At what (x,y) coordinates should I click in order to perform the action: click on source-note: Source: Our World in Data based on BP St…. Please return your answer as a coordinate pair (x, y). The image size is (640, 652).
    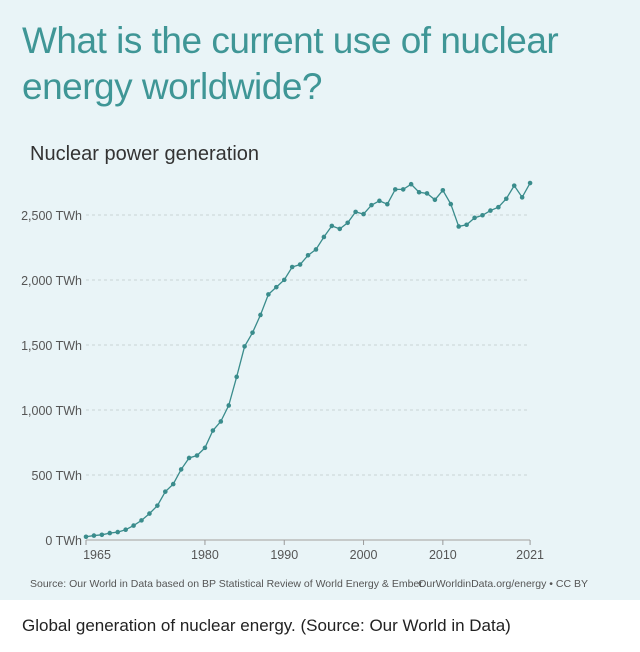
    Looking at the image, I should click on (226, 584).